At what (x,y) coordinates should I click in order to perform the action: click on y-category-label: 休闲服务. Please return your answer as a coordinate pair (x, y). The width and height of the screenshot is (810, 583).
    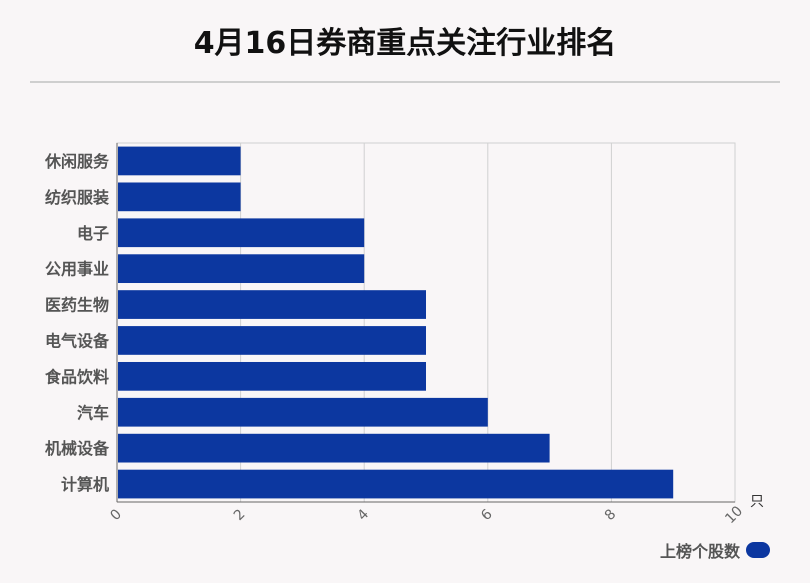
    Looking at the image, I should click on (77, 161).